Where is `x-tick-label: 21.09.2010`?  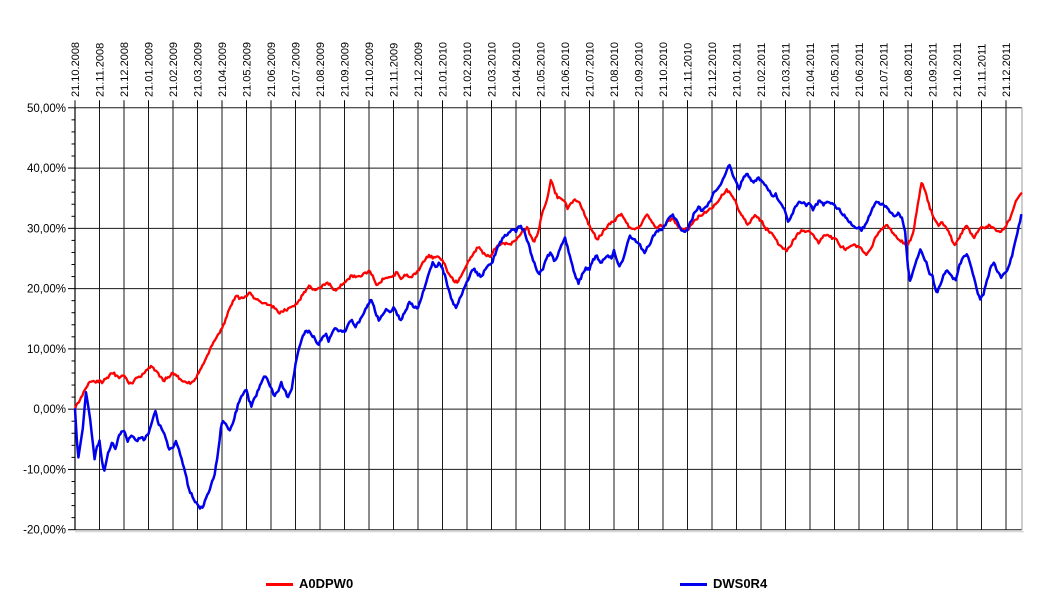
x-tick-label: 21.09.2010 is located at coordinates (640, 69).